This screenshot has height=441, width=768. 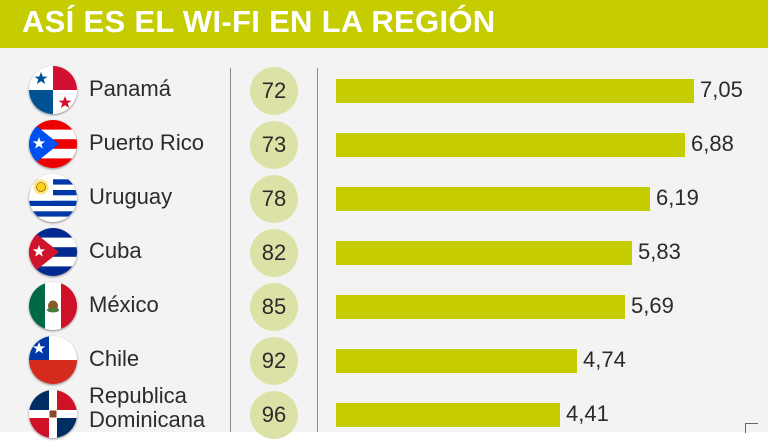 What do you see at coordinates (53, 414) in the screenshot?
I see `dominican-republic-flag-icon` at bounding box center [53, 414].